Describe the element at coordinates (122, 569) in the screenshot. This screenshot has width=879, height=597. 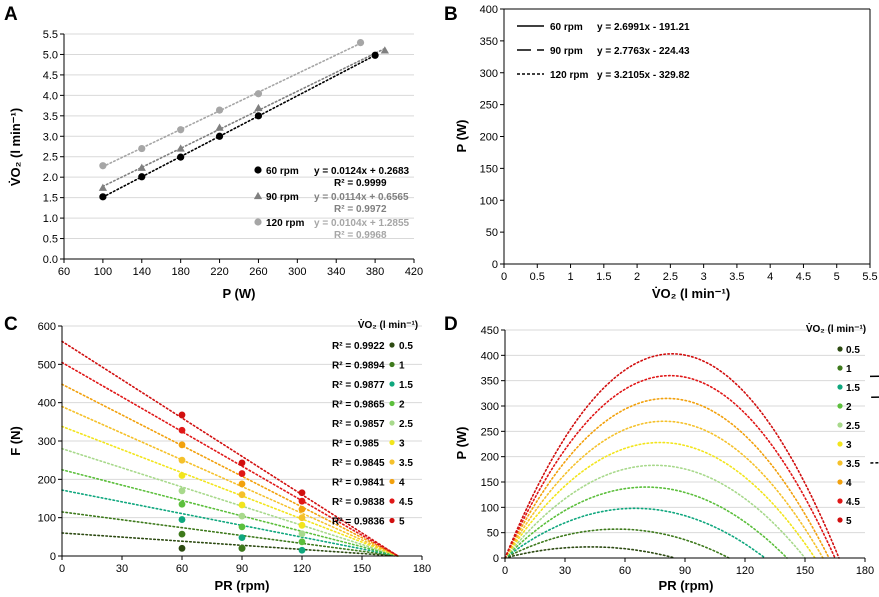
I see `x-tick-label: 30` at that location.